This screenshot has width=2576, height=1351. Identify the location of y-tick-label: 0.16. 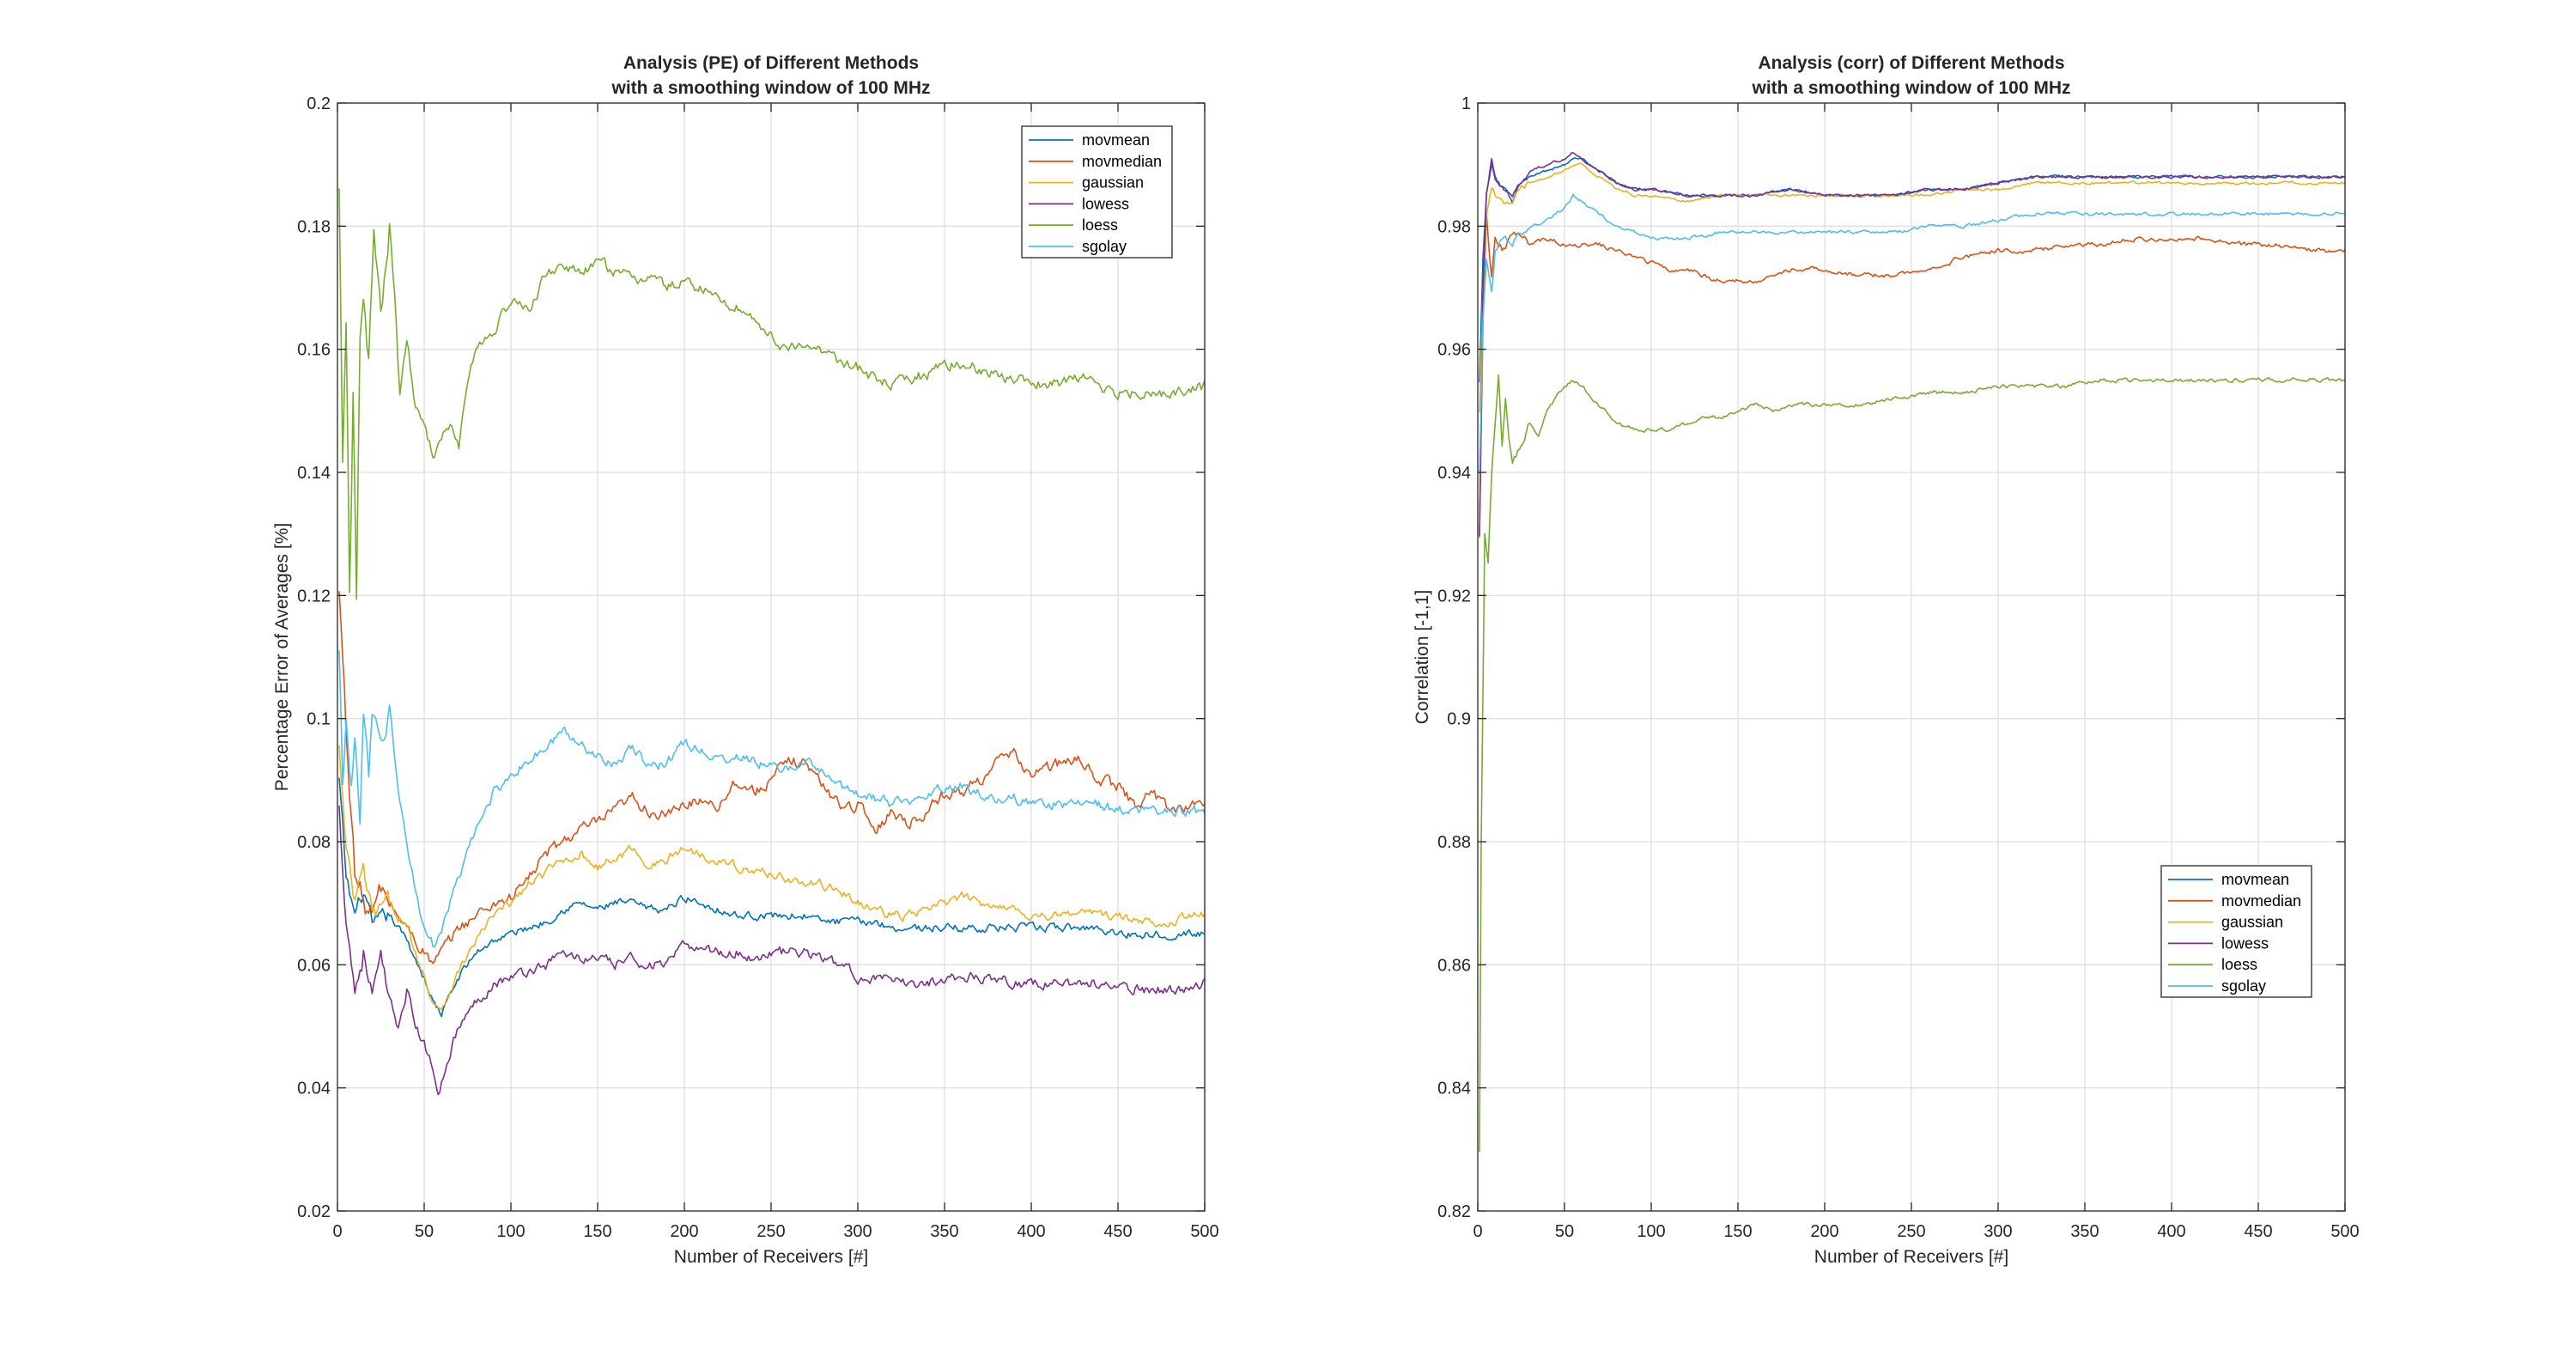
(314, 350).